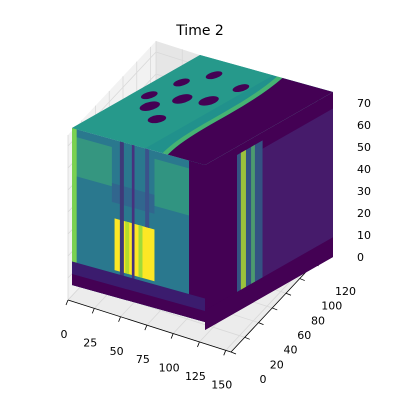 This screenshot has height=400, width=400. I want to click on y-axis, so click(275, 305).